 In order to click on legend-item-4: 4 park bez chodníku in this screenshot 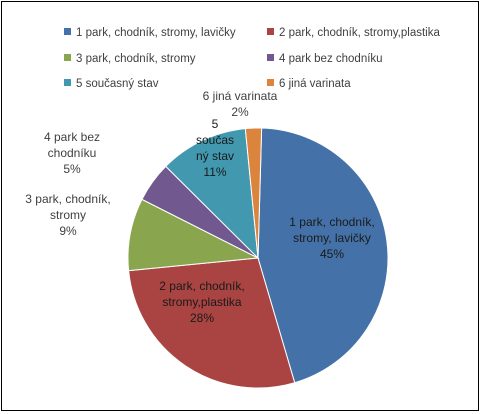, I will do `click(325, 59)`.